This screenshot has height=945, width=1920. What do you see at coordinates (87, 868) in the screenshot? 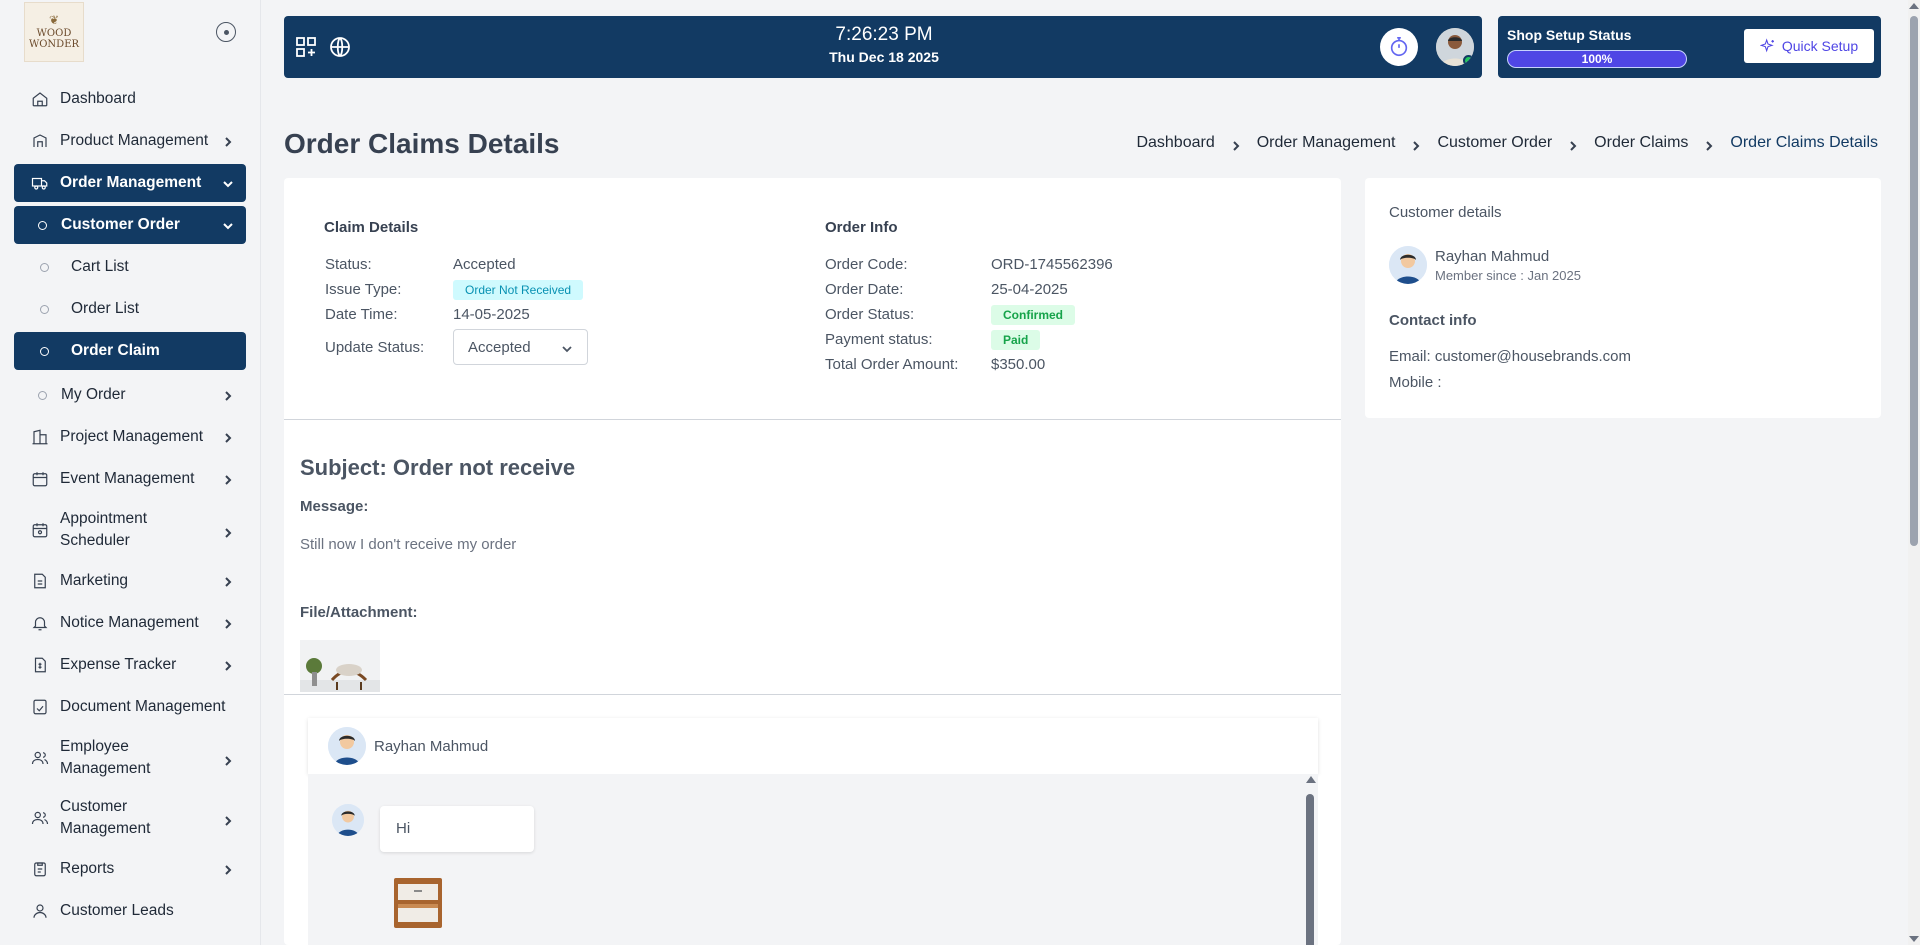
I see `sidebar-item-label: Reports` at bounding box center [87, 868].